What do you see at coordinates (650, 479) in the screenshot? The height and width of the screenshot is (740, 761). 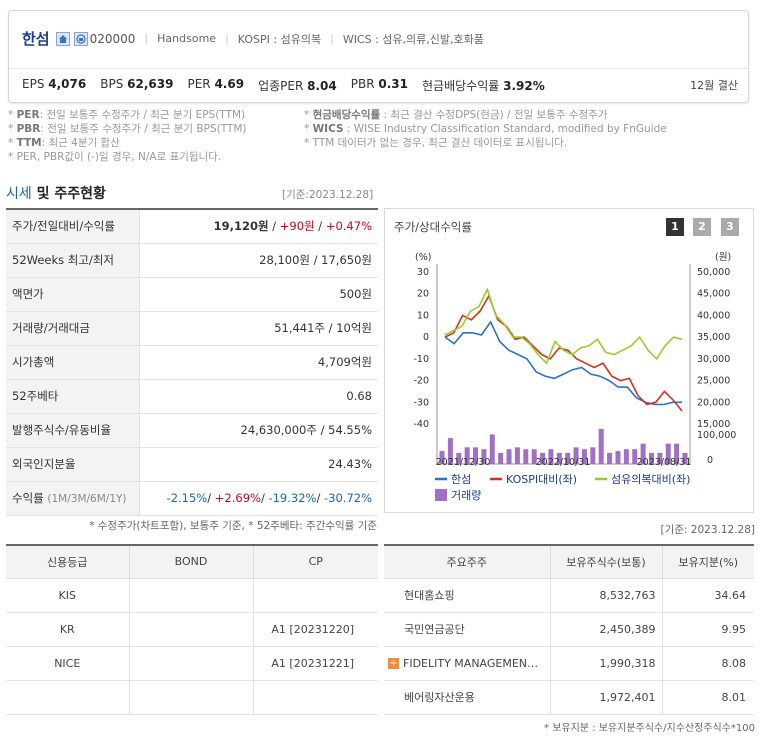 I see `legend-label: 섬유의복대비(좌)` at bounding box center [650, 479].